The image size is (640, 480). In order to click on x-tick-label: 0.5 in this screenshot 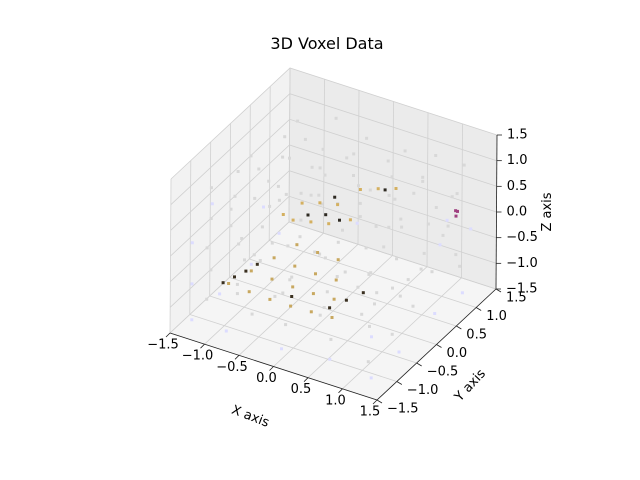, I will do `click(301, 389)`.